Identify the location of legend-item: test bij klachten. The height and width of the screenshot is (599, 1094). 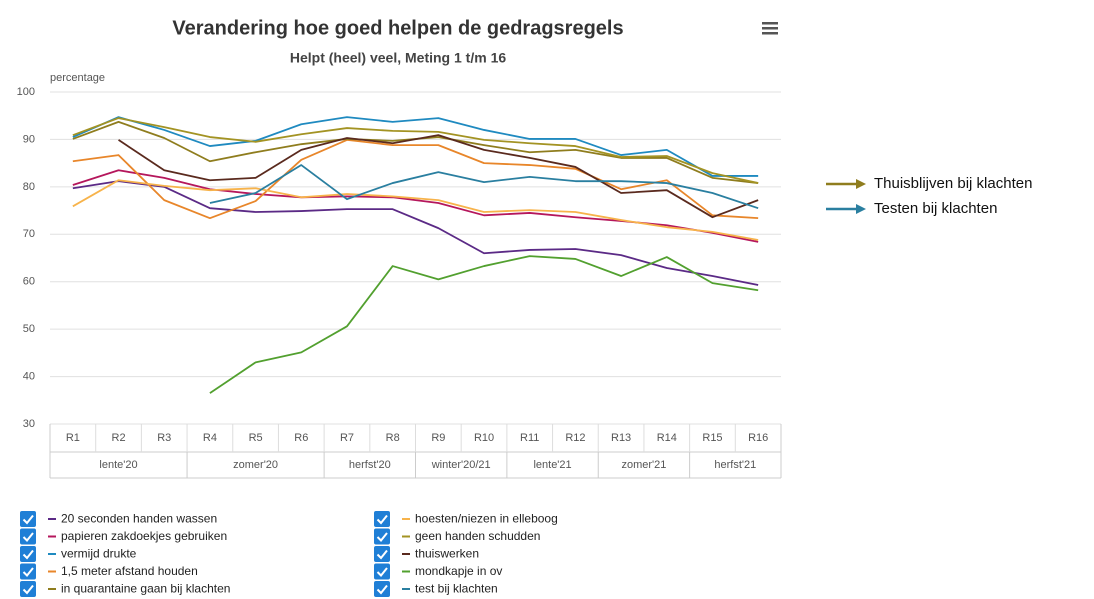
(436, 589).